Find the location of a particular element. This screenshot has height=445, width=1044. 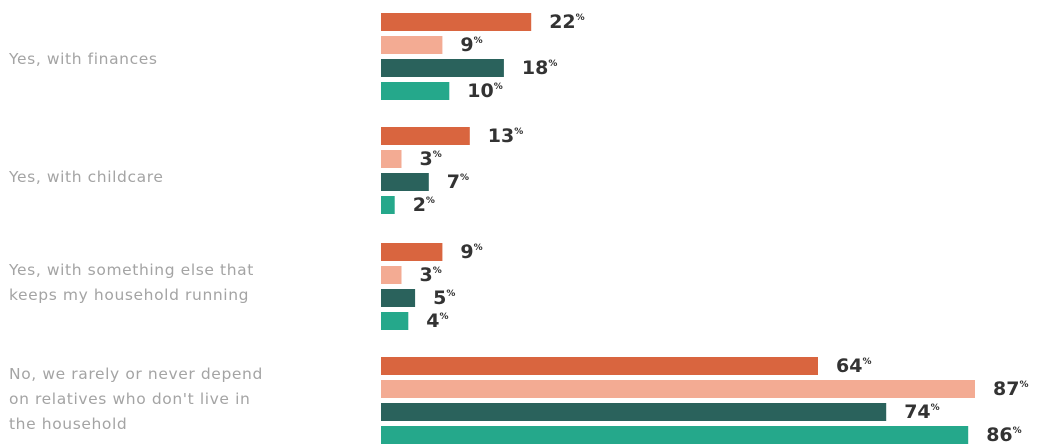

category-label: Yes, with childcare is located at coordinates (174, 177).